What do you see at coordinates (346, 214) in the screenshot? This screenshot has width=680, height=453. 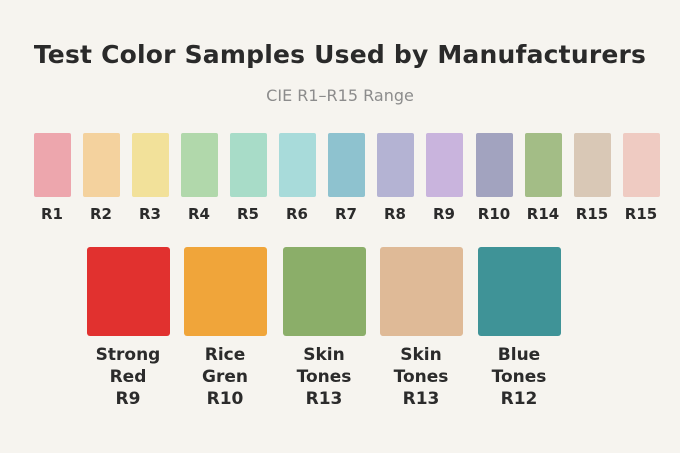 I see `sample-label: R7` at bounding box center [346, 214].